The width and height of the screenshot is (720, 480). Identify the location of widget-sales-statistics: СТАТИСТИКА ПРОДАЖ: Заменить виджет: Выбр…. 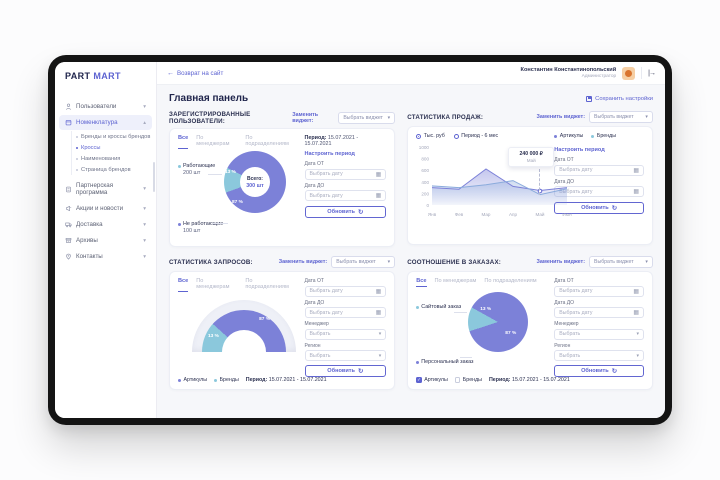
(530, 179).